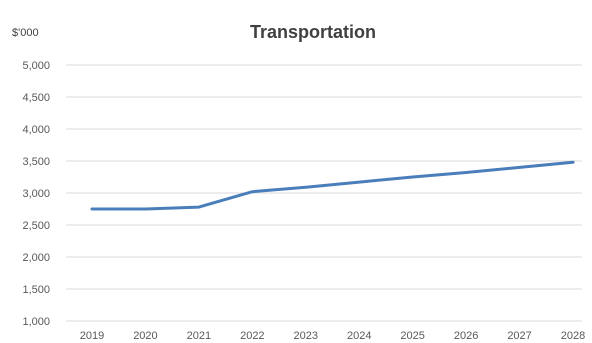 This screenshot has height=343, width=592. Describe the element at coordinates (313, 32) in the screenshot. I see `chart-title: Transportation` at that location.